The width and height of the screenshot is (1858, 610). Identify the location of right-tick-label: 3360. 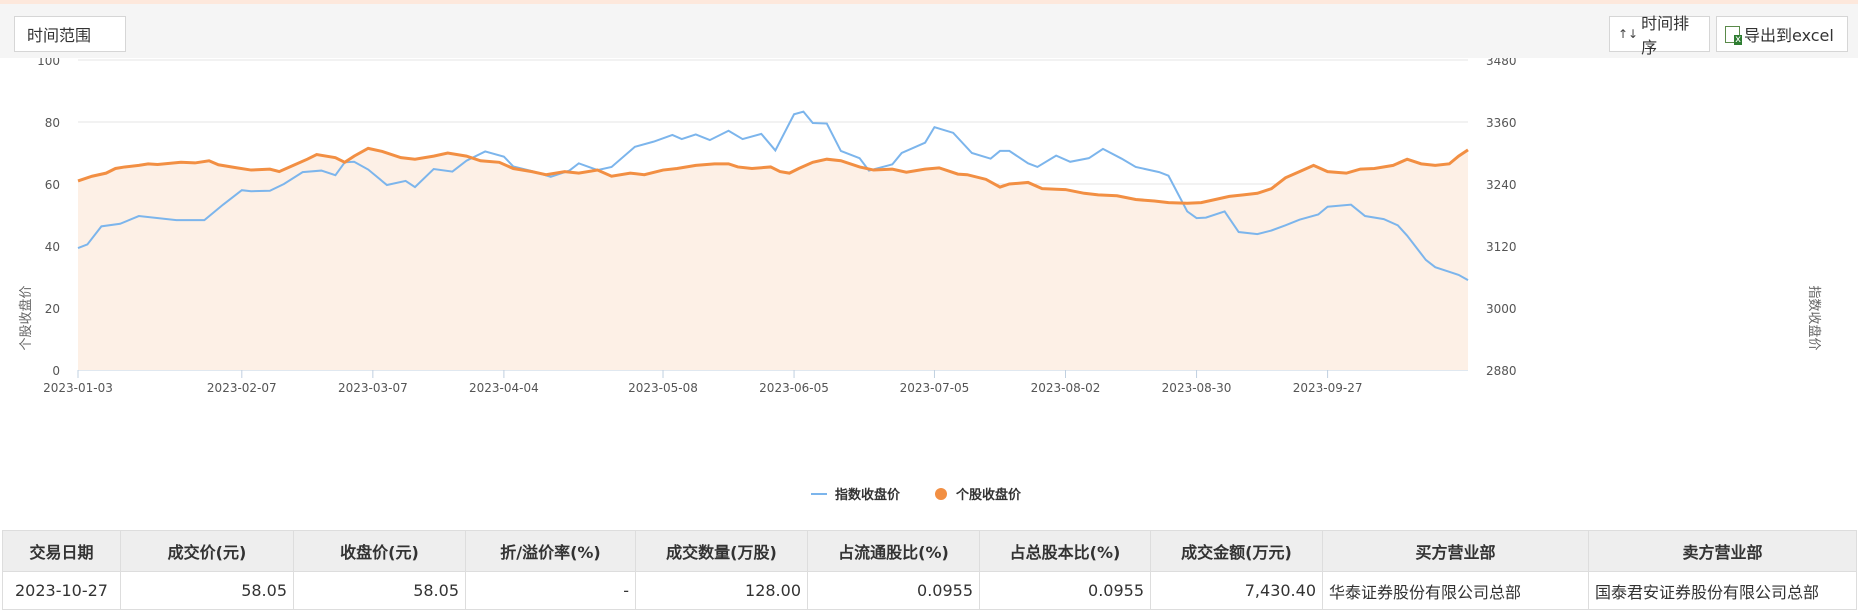
(1501, 123).